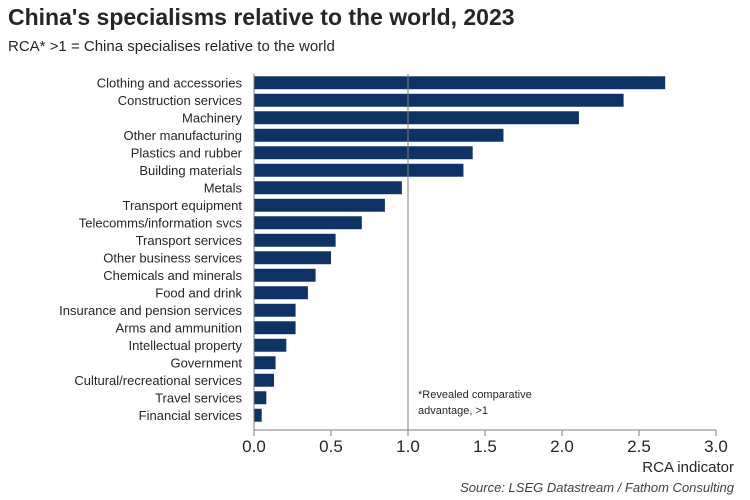 The width and height of the screenshot is (750, 500). What do you see at coordinates (254, 446) in the screenshot?
I see `x-tick-label: 0.0` at bounding box center [254, 446].